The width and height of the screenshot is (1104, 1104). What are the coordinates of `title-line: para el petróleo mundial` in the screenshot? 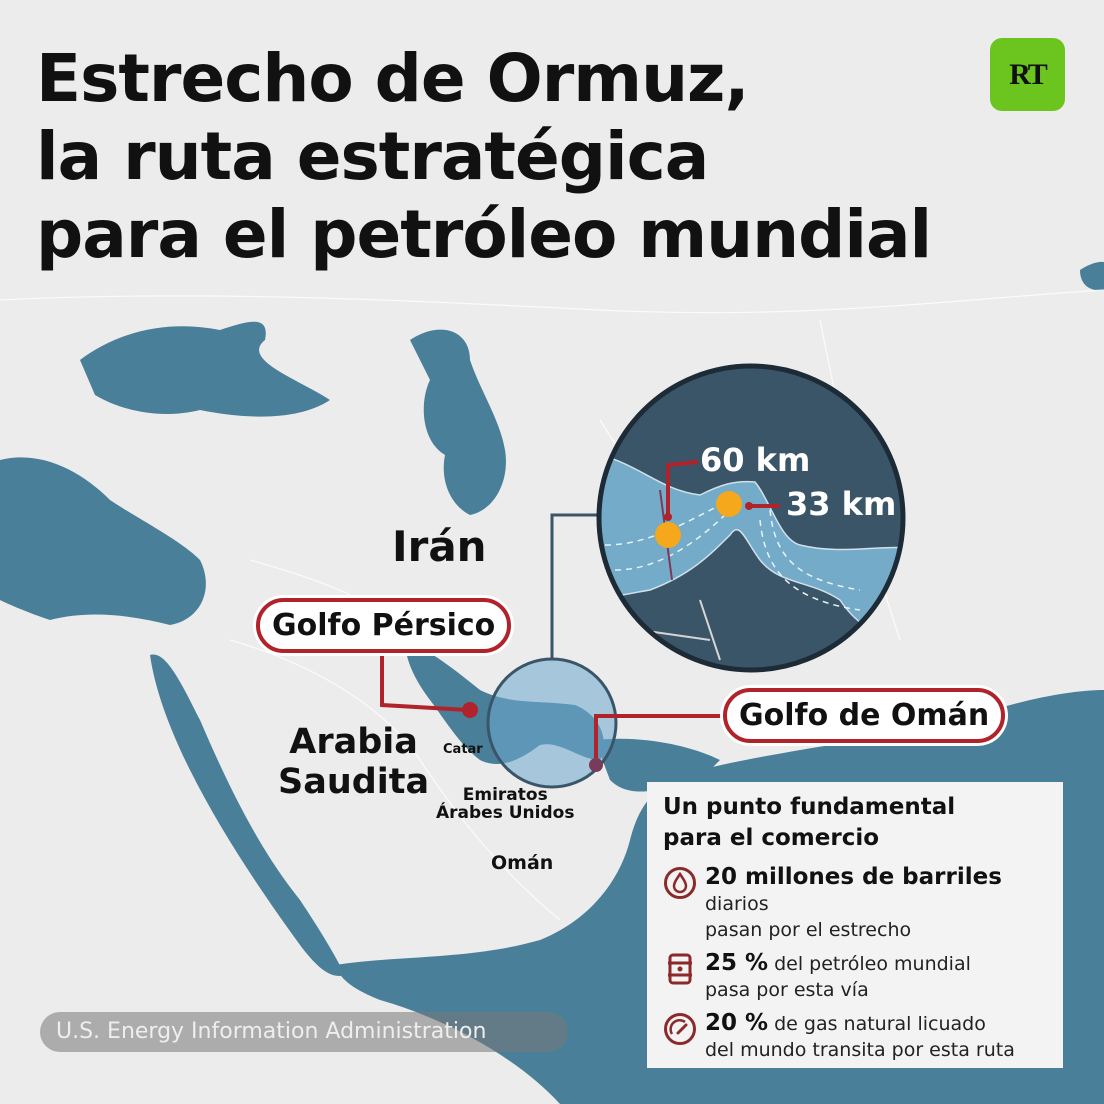 It's located at (484, 234).